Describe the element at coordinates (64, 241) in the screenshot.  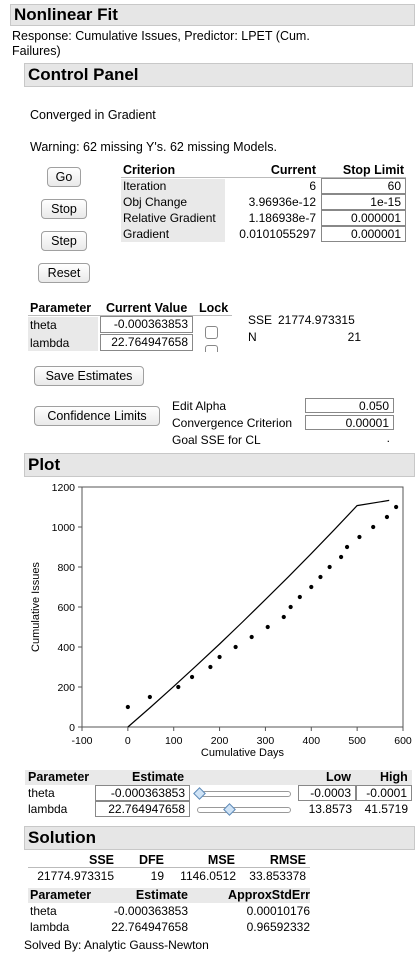
I see `step-button: Step` at that location.